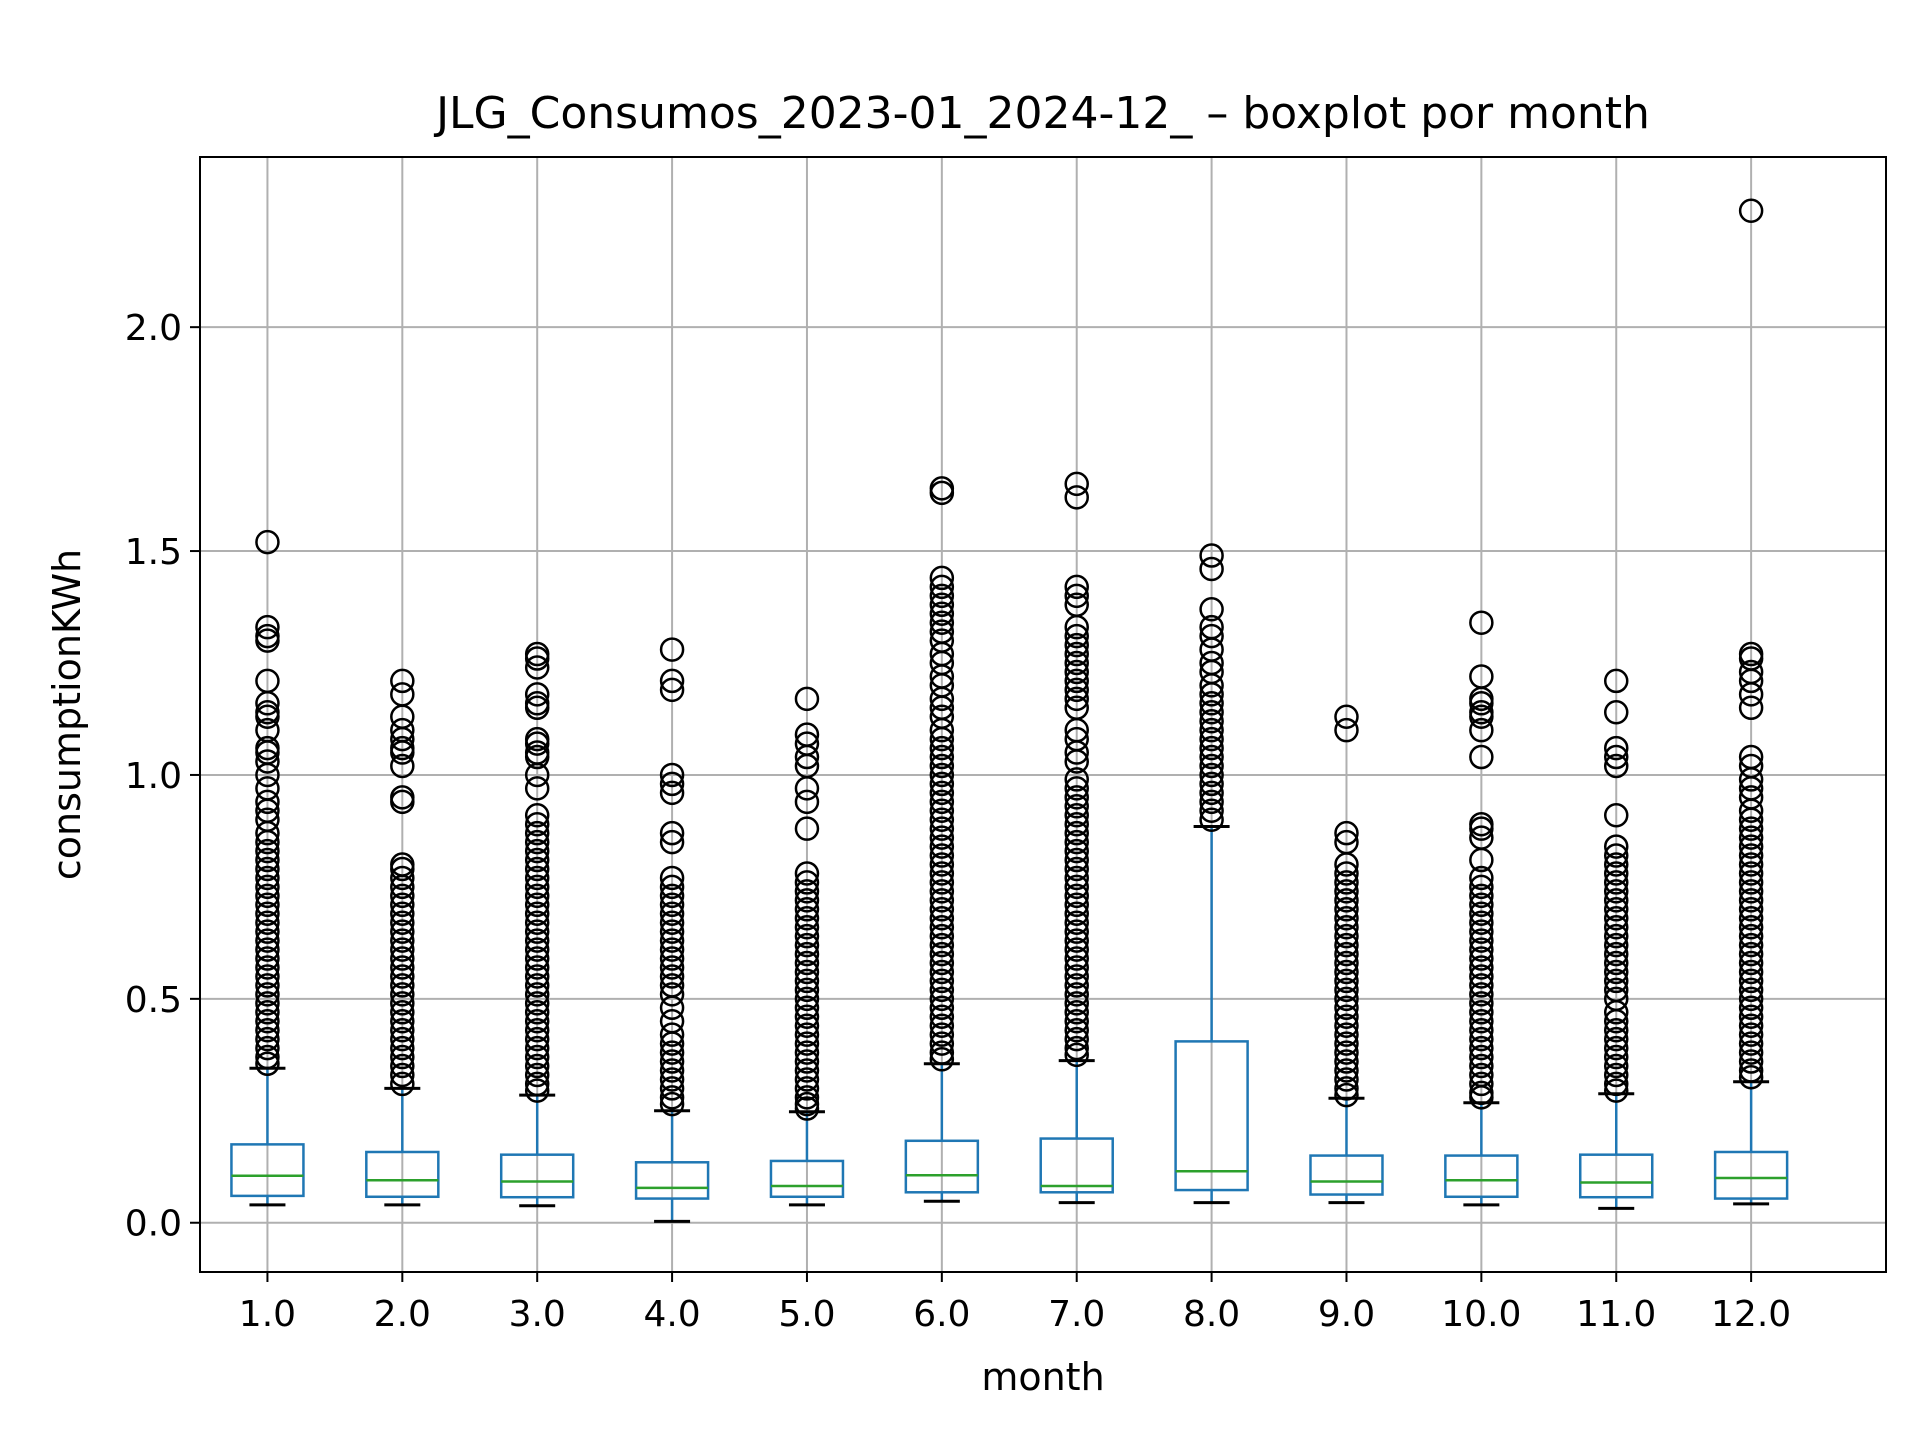 The image size is (1920, 1440). I want to click on box-10.0, so click(1481, 908).